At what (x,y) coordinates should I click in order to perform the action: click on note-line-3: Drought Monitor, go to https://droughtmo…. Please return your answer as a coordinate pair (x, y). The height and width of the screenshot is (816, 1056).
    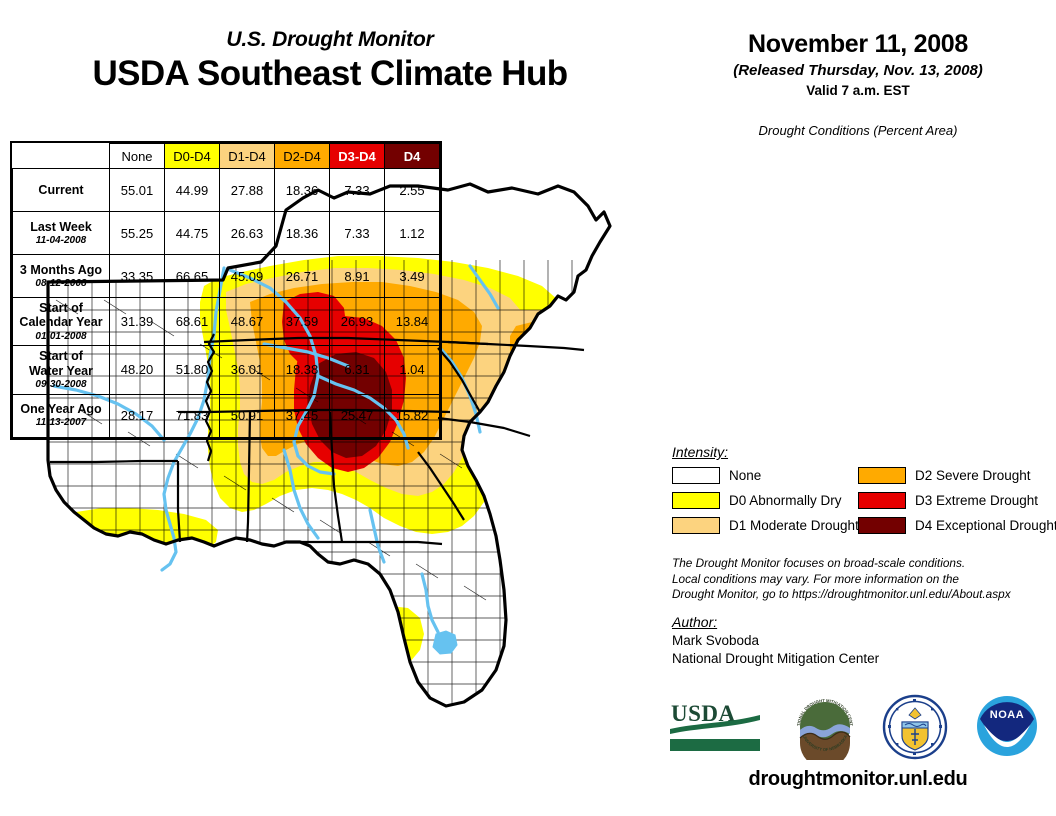
    Looking at the image, I should click on (841, 594).